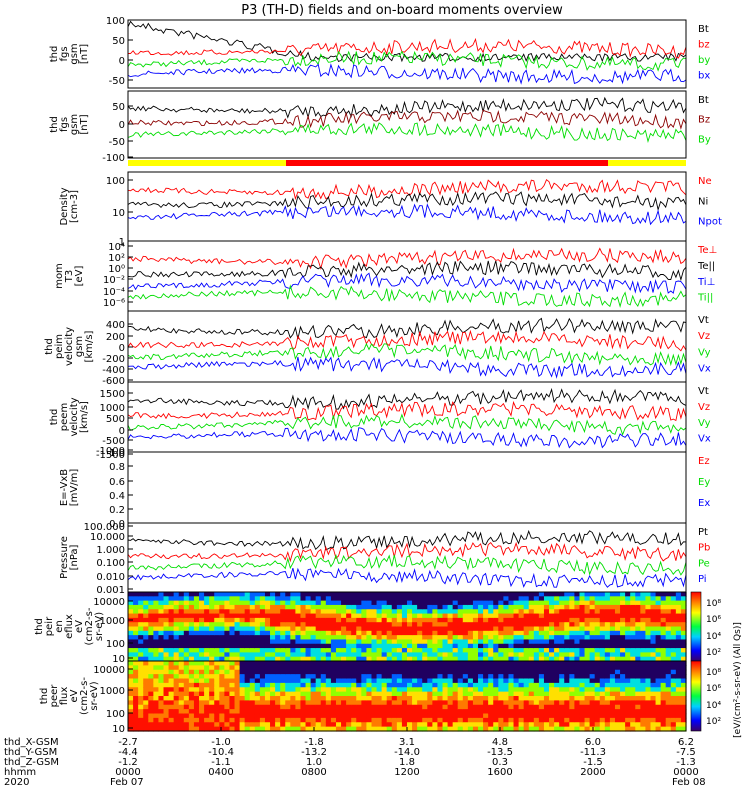 The height and width of the screenshot is (800, 750). Describe the element at coordinates (707, 250) in the screenshot. I see `legend-Te⊥: Te⊥` at that location.